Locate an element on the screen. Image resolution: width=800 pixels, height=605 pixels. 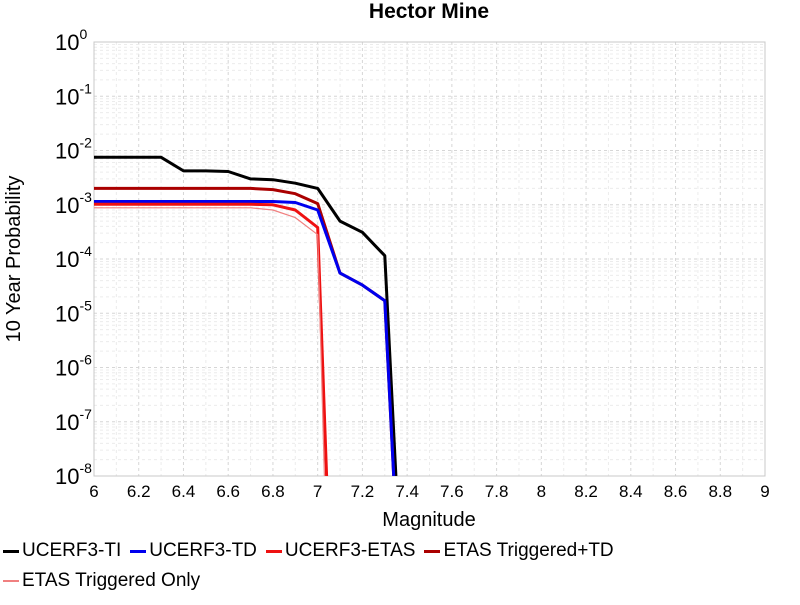
legend-item: ETAS Triggered Only is located at coordinates (100, 581).